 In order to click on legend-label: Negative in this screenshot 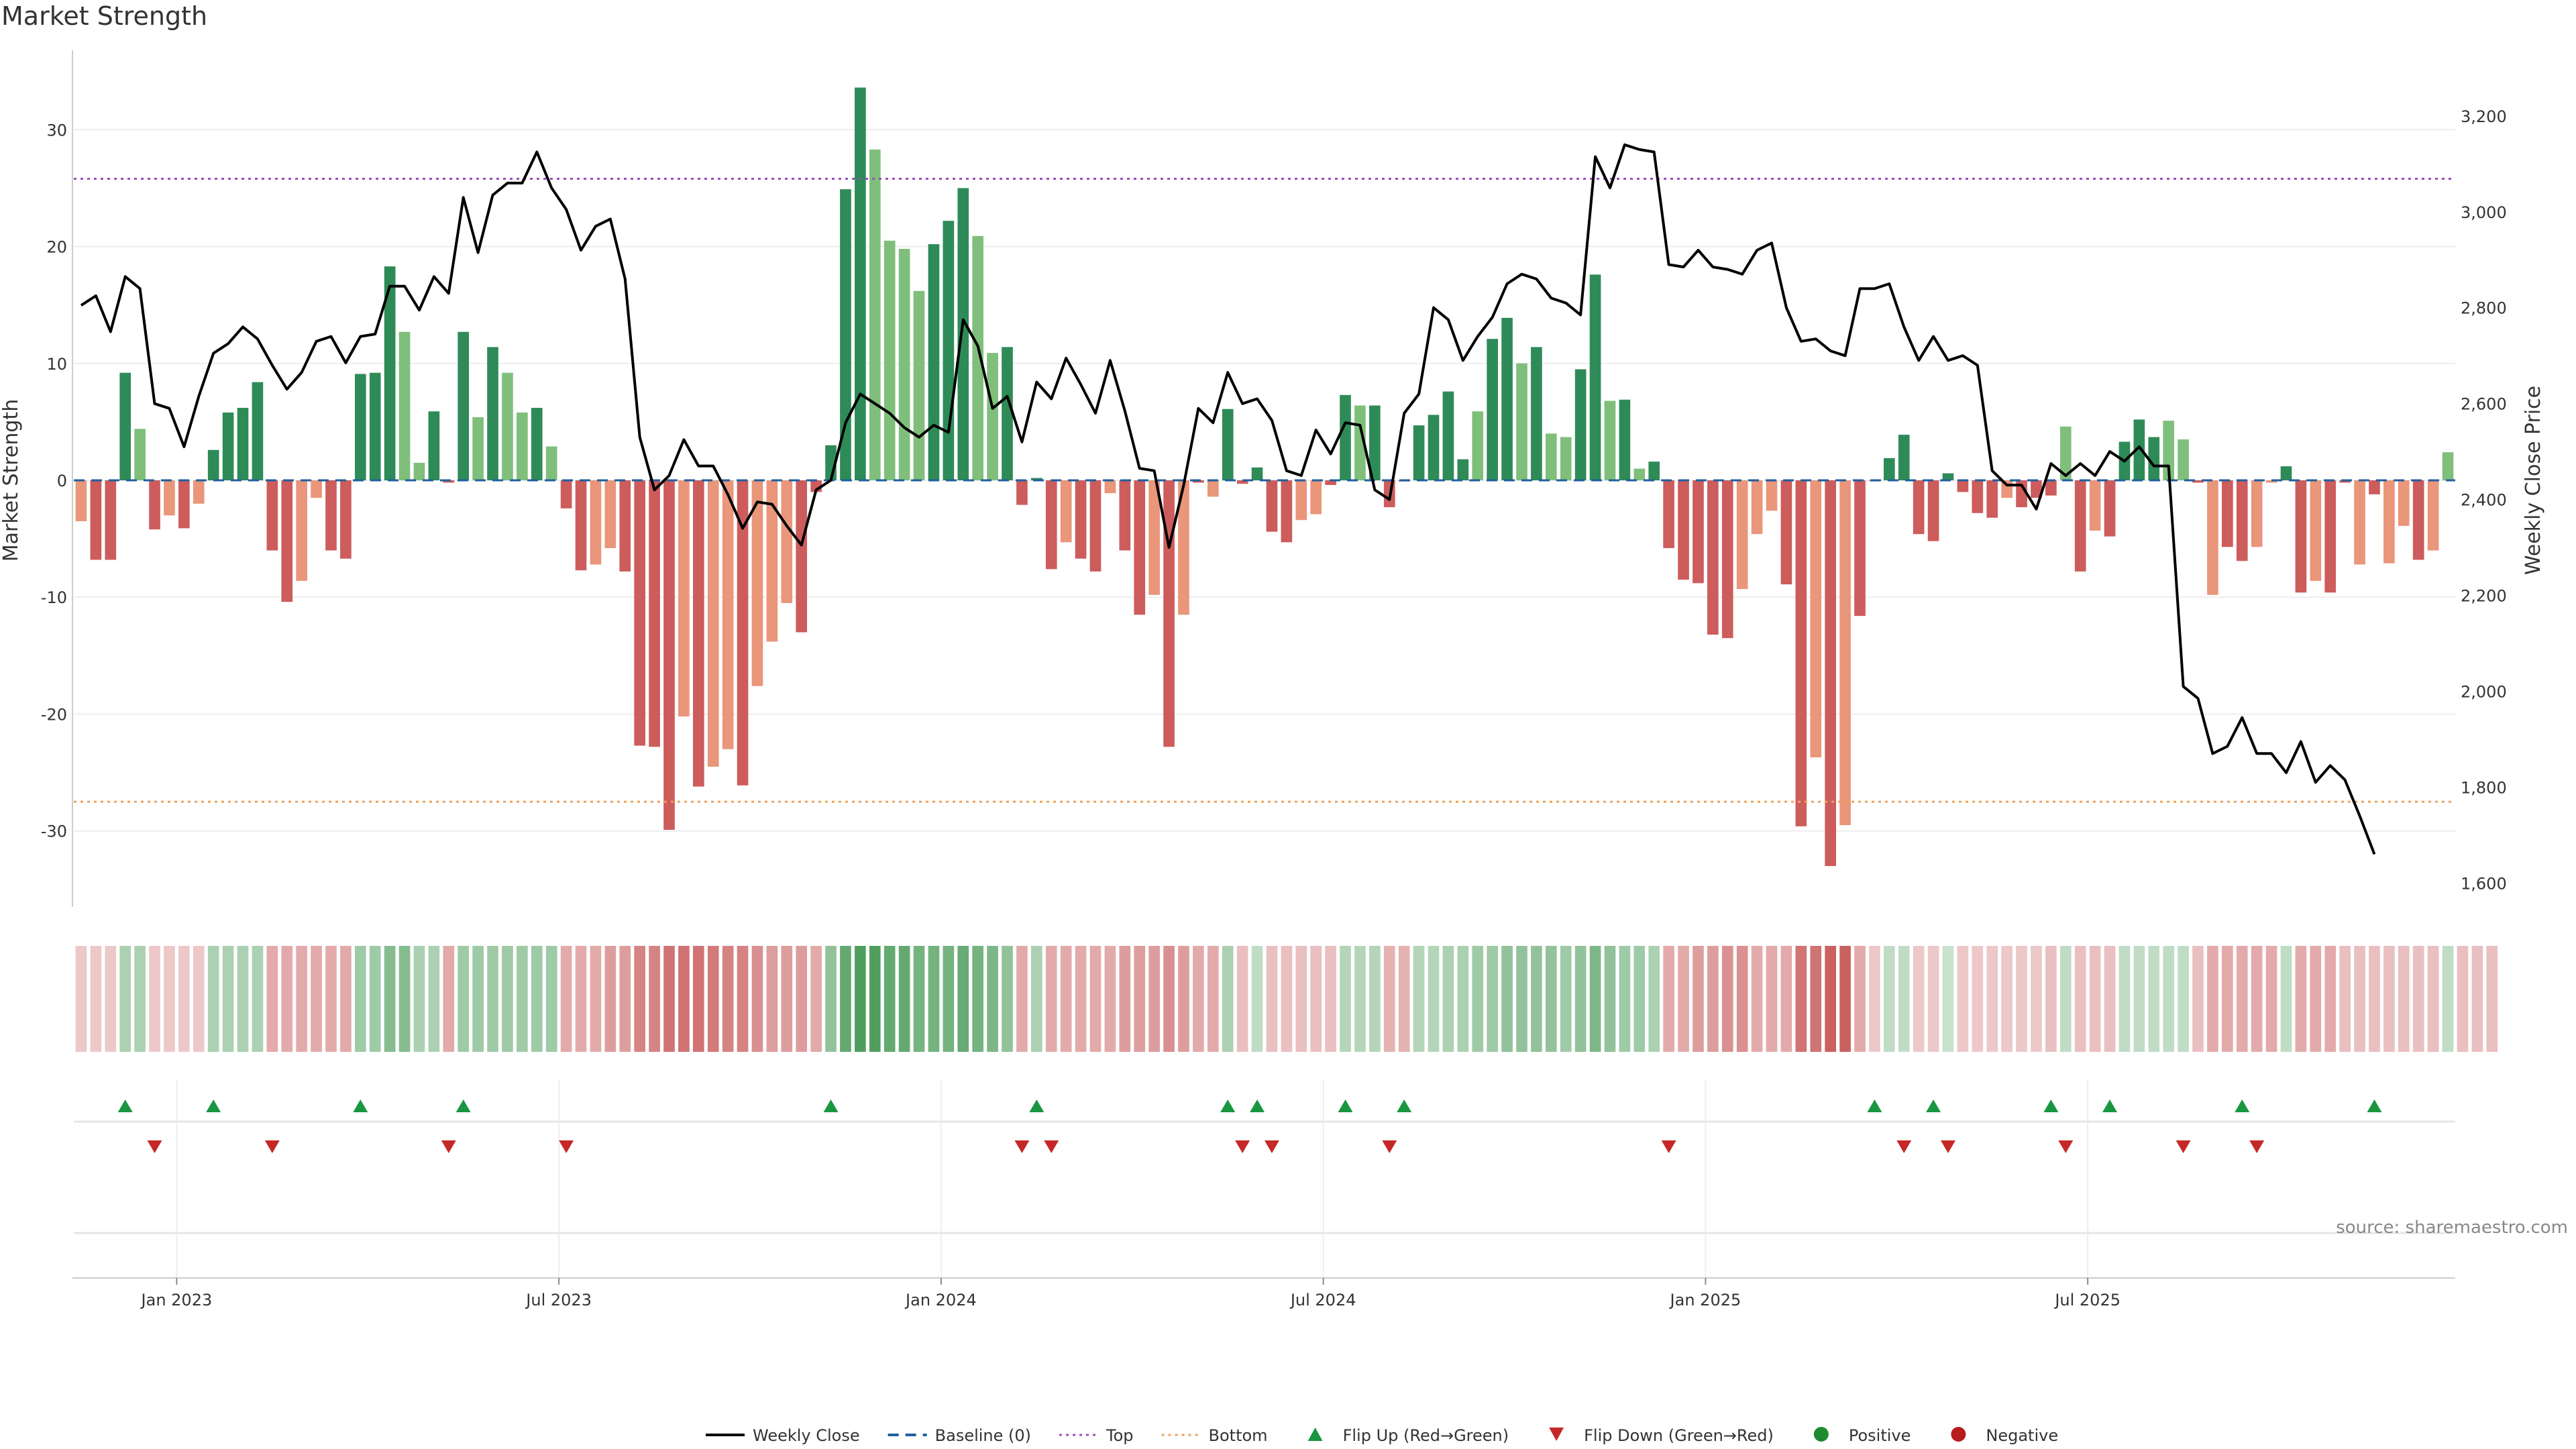, I will do `click(2022, 1435)`.